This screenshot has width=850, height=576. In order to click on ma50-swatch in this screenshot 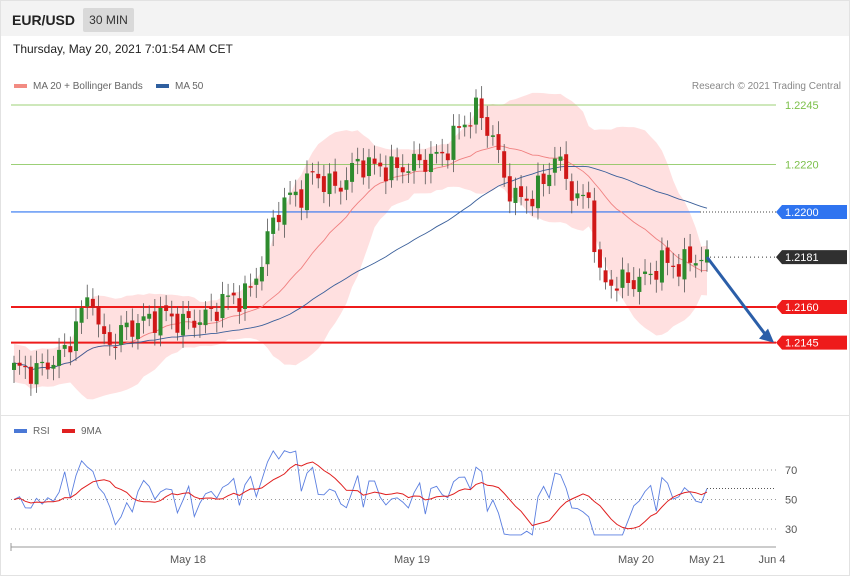, I will do `click(162, 86)`.